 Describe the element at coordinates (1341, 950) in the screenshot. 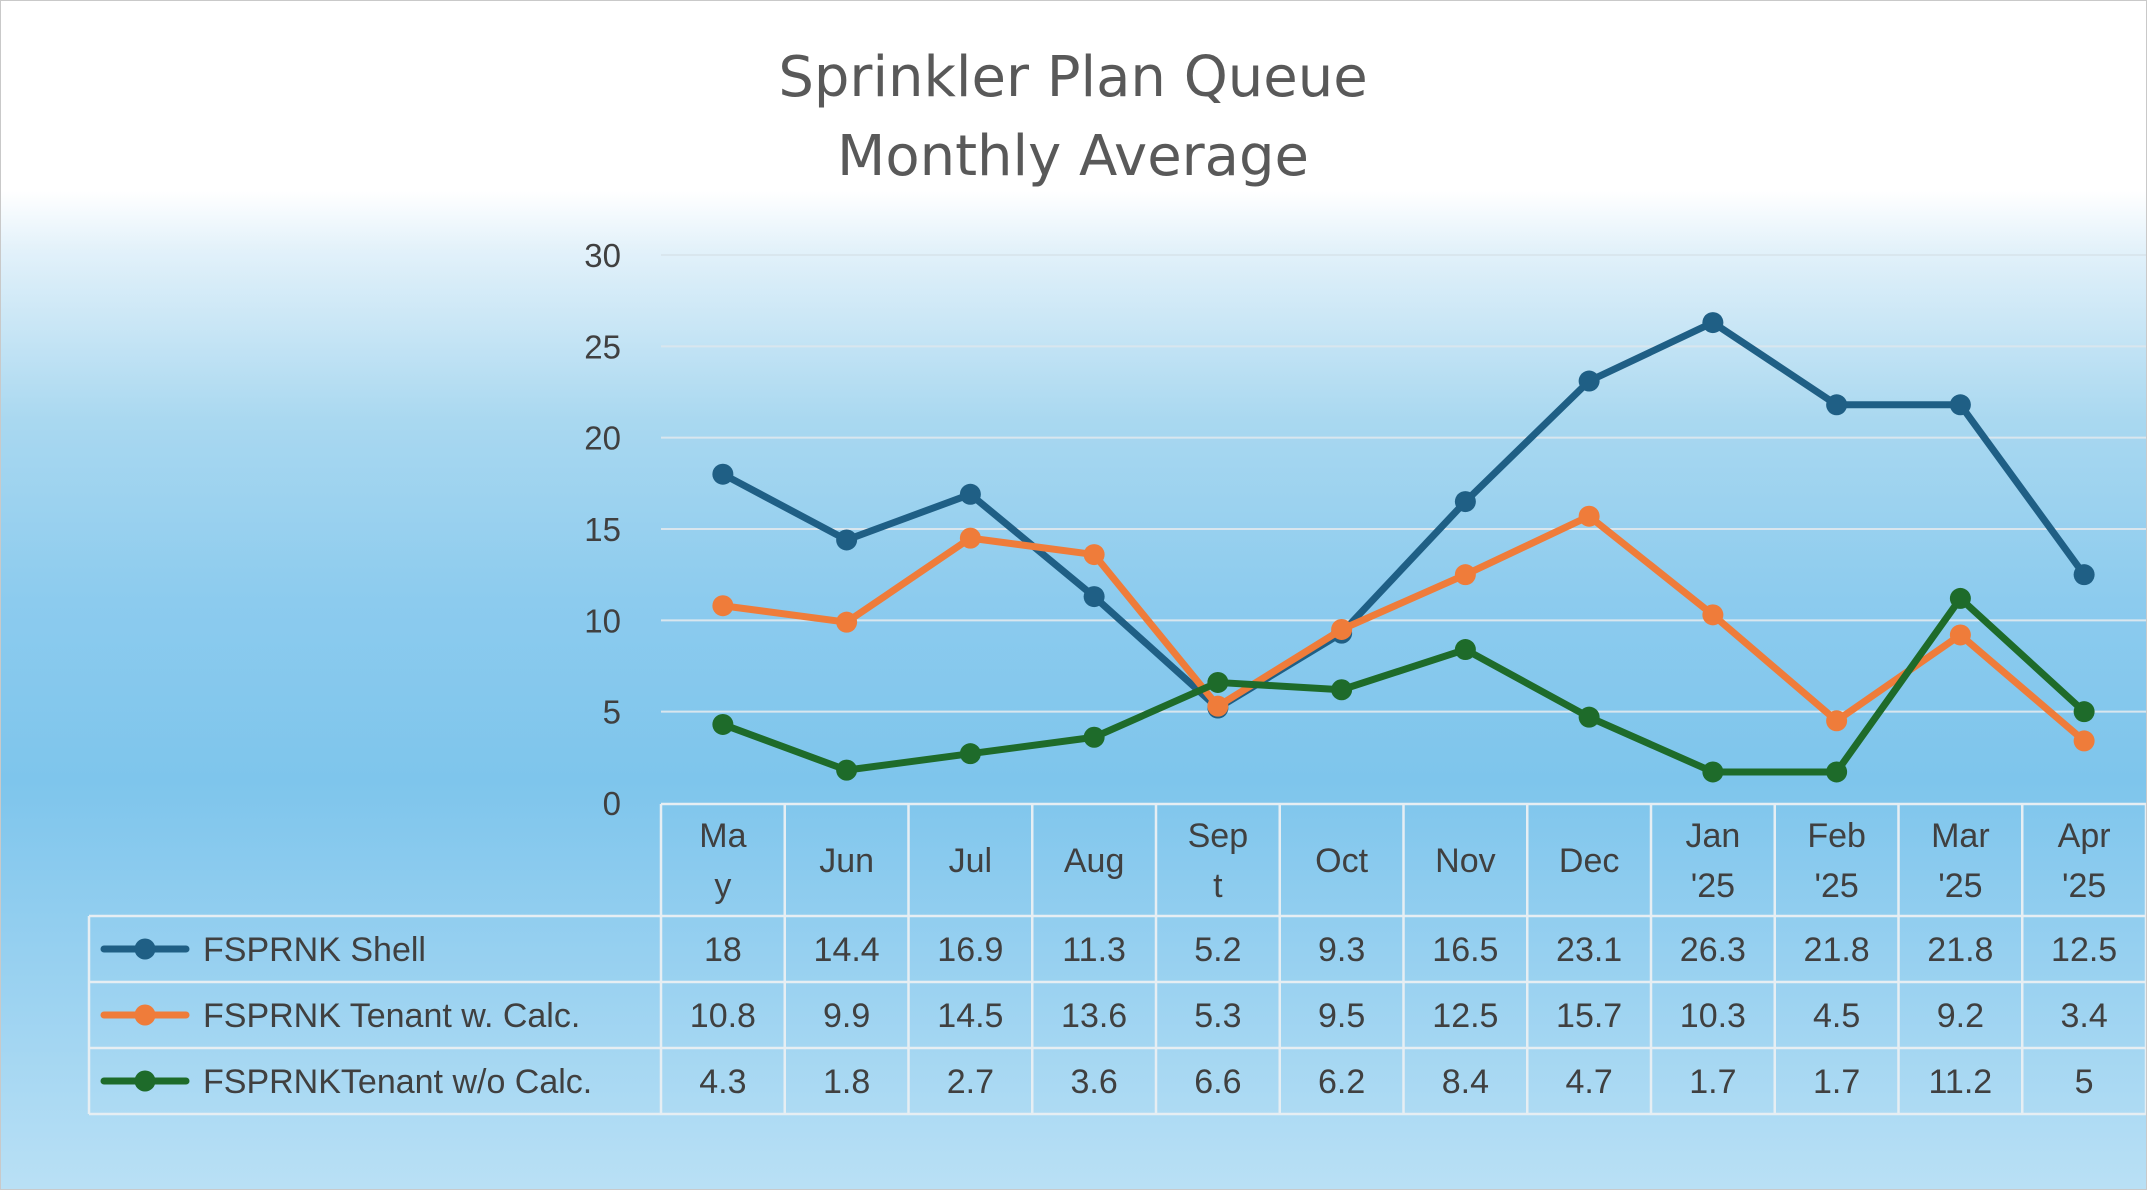

I see `data-label: 9.3` at that location.